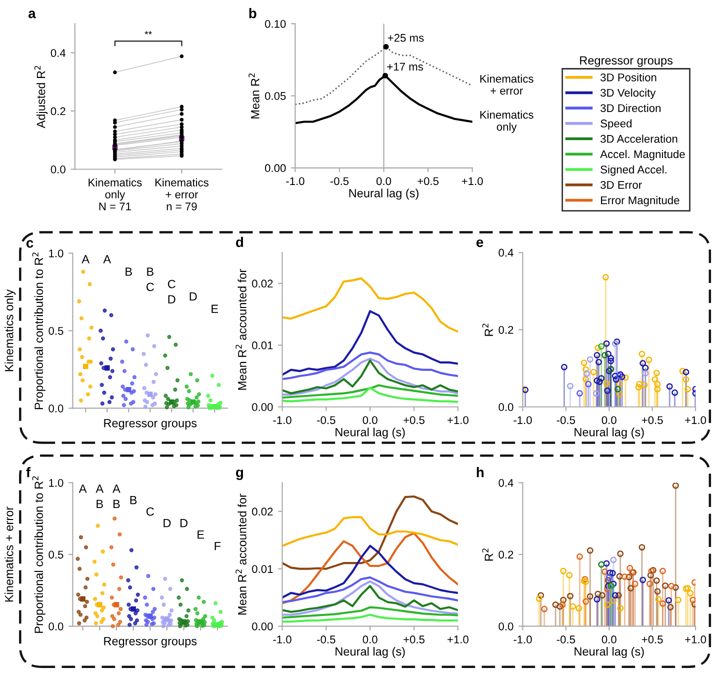 The image size is (720, 677). What do you see at coordinates (172, 292) in the screenshot?
I see `annotation: C D` at bounding box center [172, 292].